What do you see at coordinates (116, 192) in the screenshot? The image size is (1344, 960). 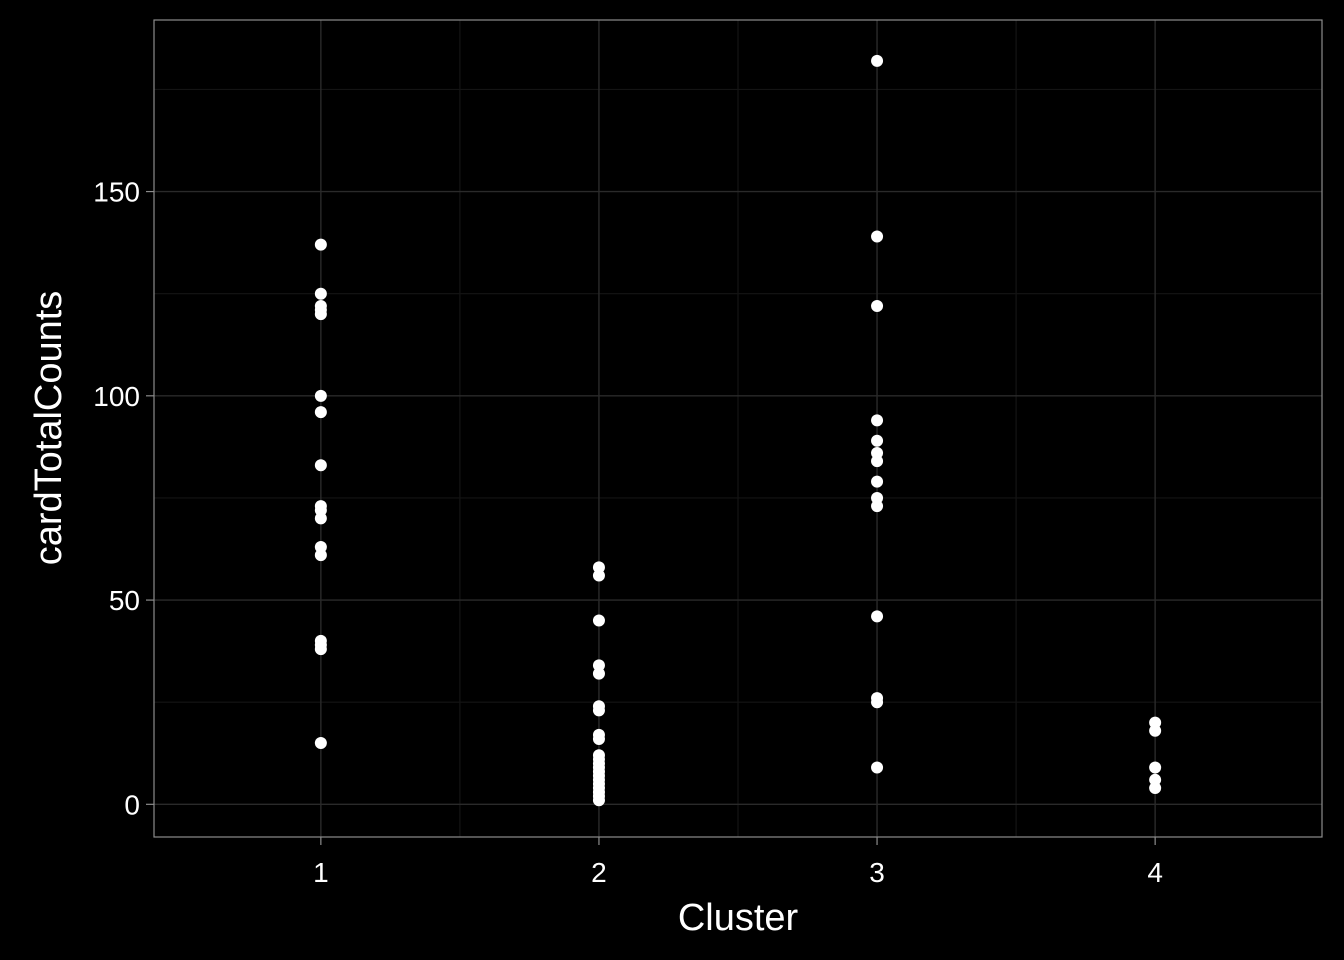 I see `y-tick-label-3: 150` at bounding box center [116, 192].